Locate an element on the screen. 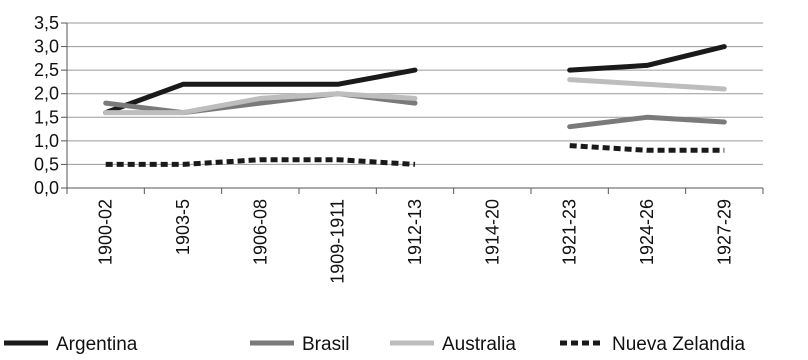 The width and height of the screenshot is (808, 360). y-tick-label: 3,0 is located at coordinates (46, 47).